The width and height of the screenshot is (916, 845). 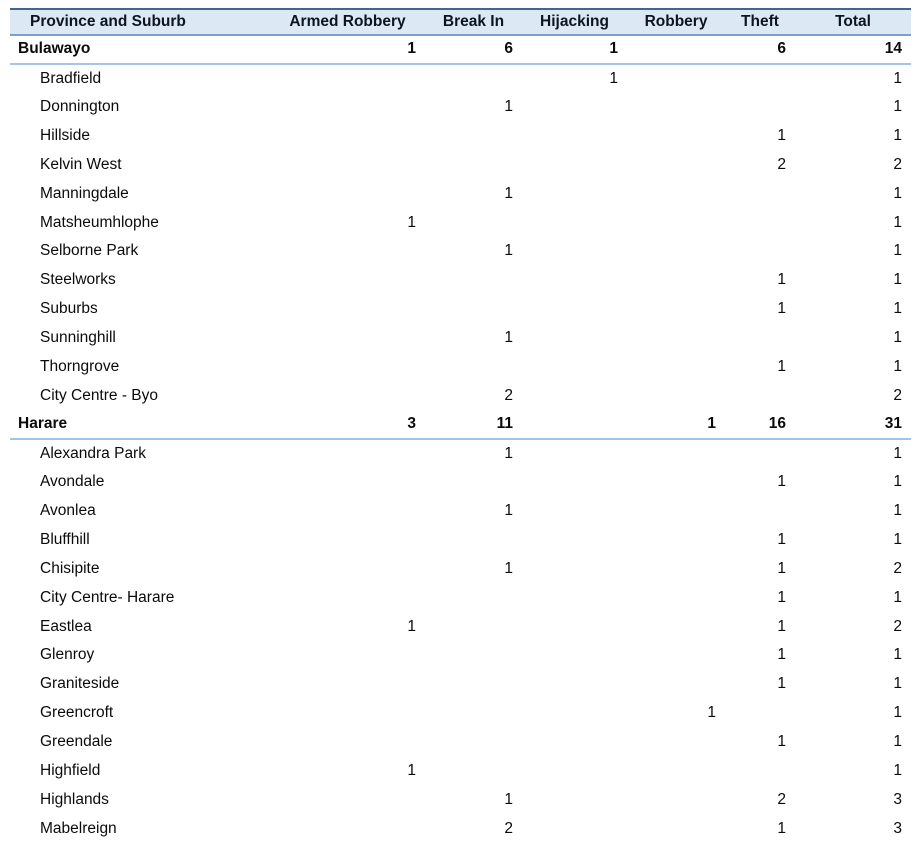 I want to click on cell-break_in: 11, so click(x=473, y=425).